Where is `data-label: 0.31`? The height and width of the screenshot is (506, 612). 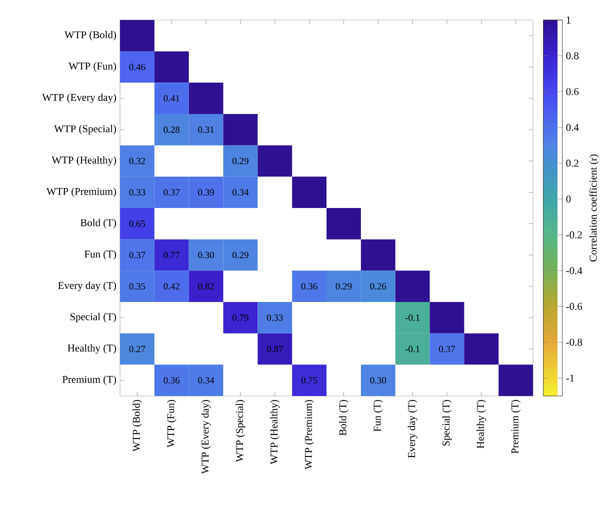 data-label: 0.31 is located at coordinates (206, 129).